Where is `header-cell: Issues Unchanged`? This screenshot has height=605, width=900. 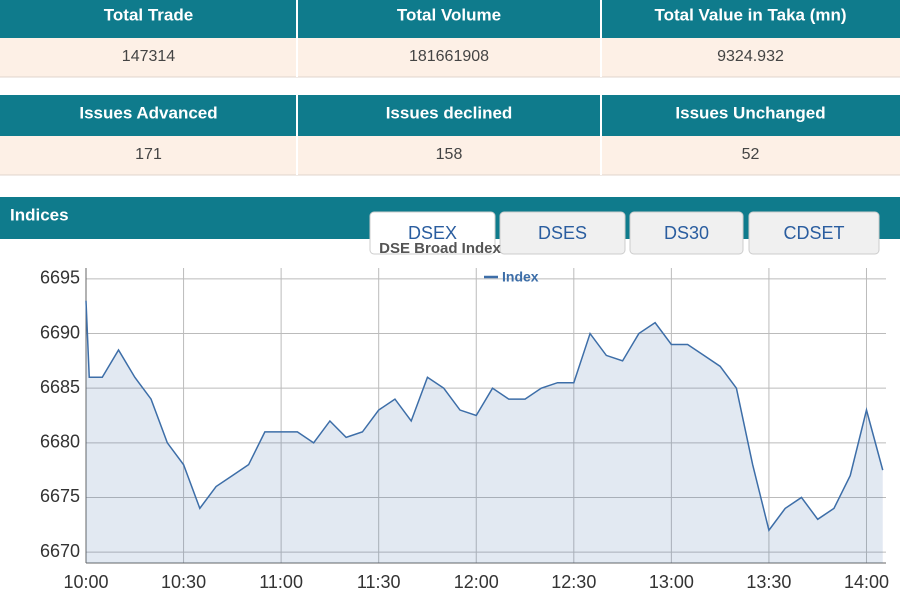
header-cell: Issues Unchanged is located at coordinates (750, 112).